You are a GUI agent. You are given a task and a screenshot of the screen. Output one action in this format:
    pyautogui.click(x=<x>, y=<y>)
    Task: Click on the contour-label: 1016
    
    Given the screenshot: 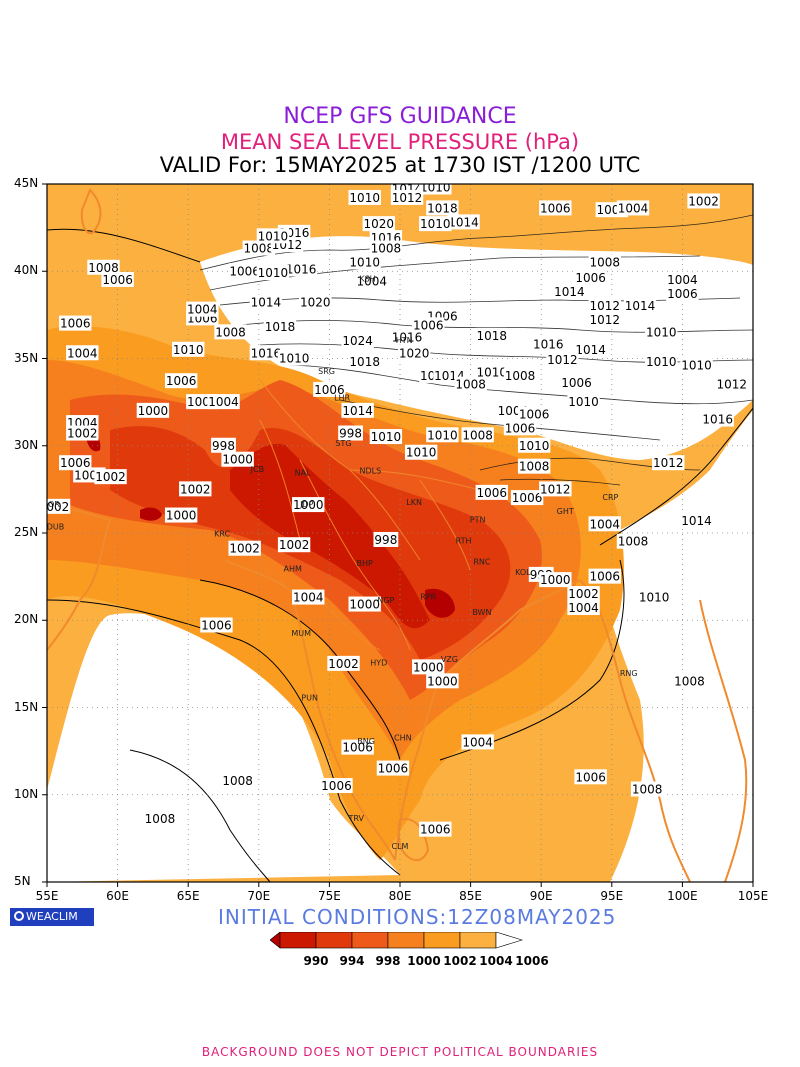 What is the action you would take?
    pyautogui.click(x=407, y=337)
    